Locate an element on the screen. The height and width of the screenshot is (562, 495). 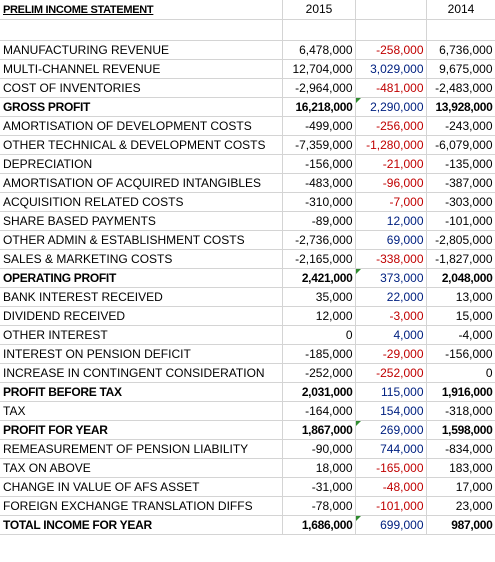
row-label: TOTAL INCOME FOR YEAR is located at coordinates (141, 525).